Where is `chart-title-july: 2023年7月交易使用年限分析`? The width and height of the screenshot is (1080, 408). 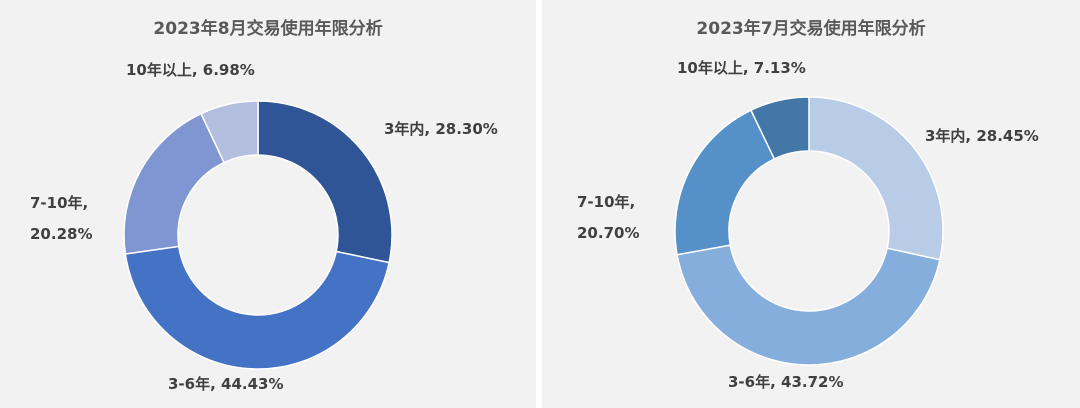
chart-title-july: 2023年7月交易使用年限分析 is located at coordinates (811, 29).